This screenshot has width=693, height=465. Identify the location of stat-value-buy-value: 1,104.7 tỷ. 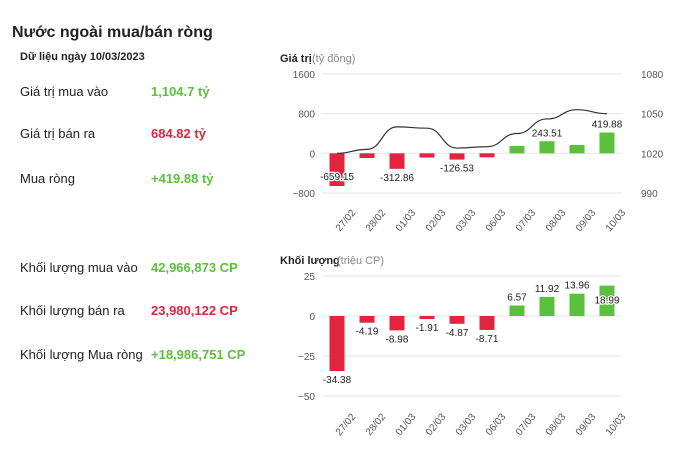
(180, 91).